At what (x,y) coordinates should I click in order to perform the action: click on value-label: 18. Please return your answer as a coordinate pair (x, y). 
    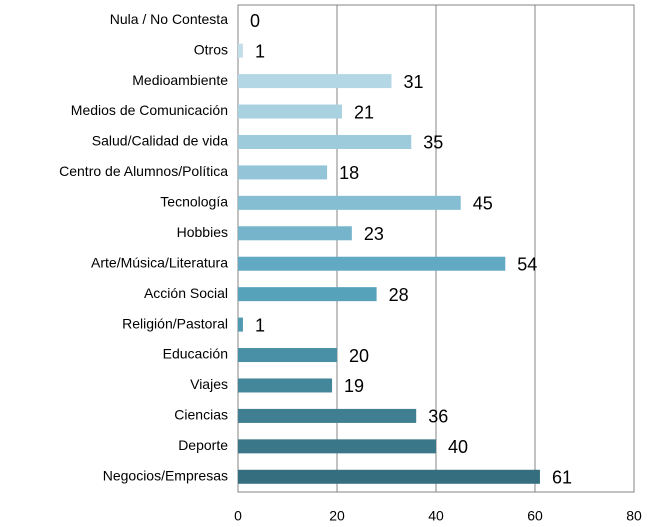
    Looking at the image, I should click on (349, 173).